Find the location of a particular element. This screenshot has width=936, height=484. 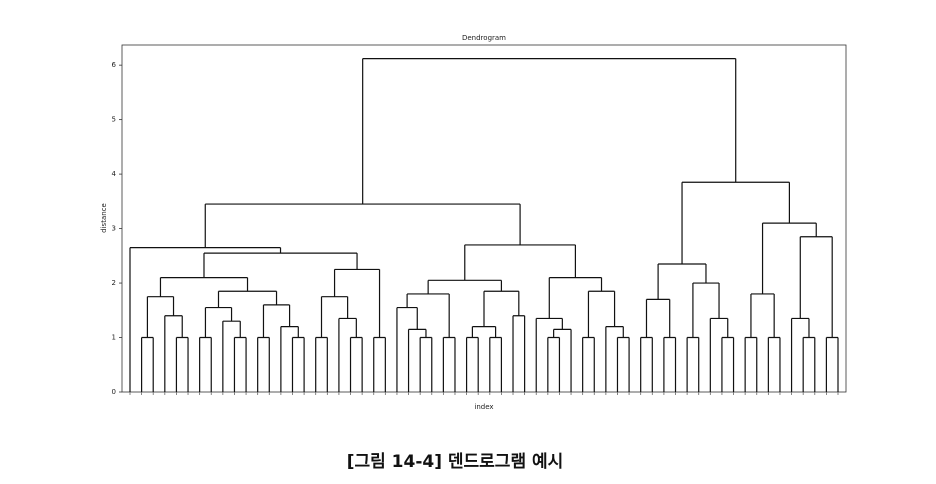

y-tick-label: 2 is located at coordinates (114, 283).